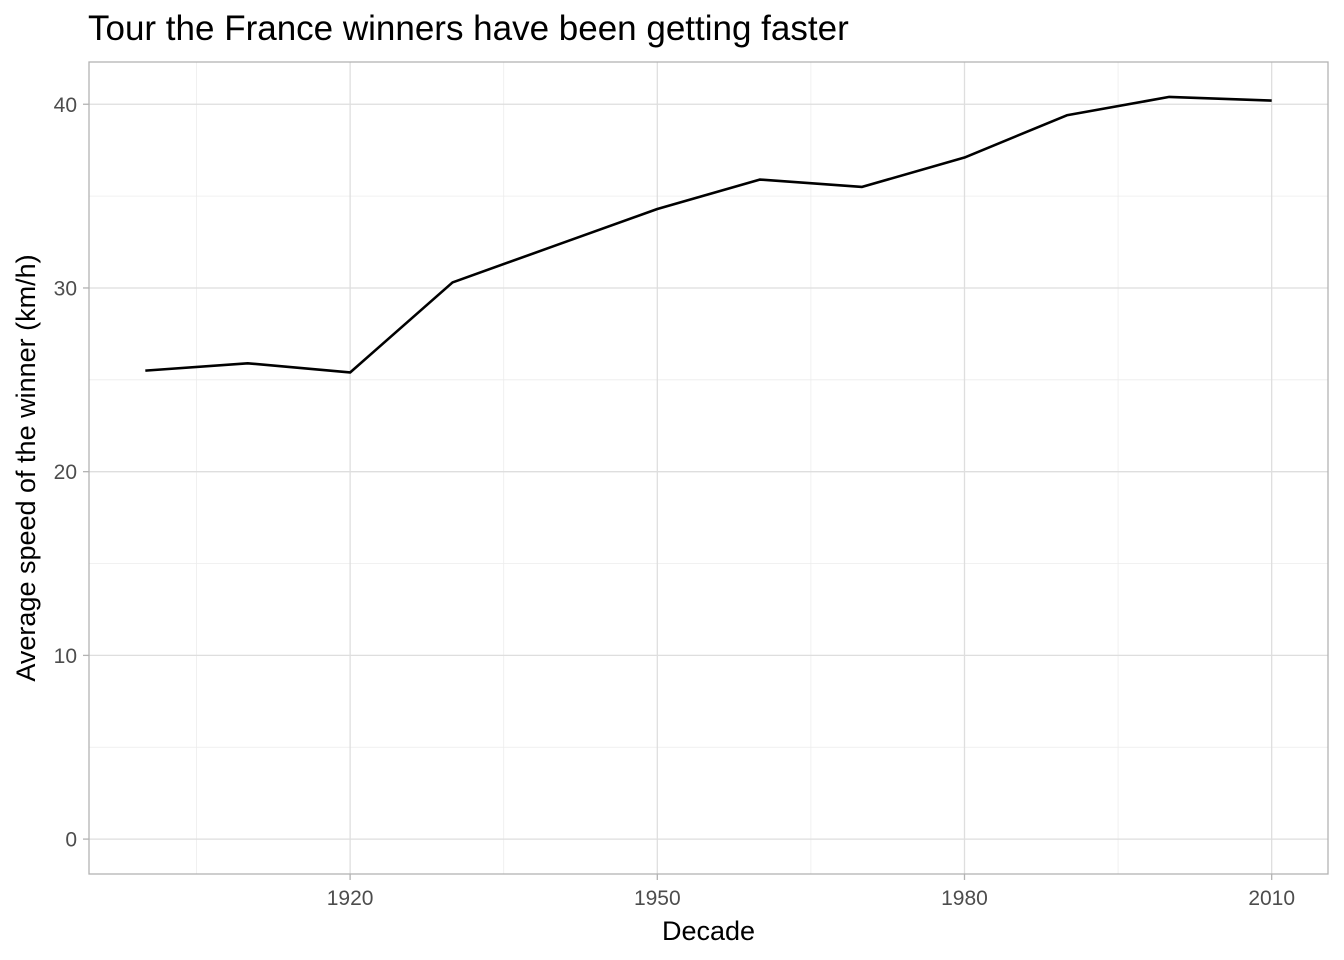  Describe the element at coordinates (71, 840) in the screenshot. I see `y-tick-label: 0` at that location.